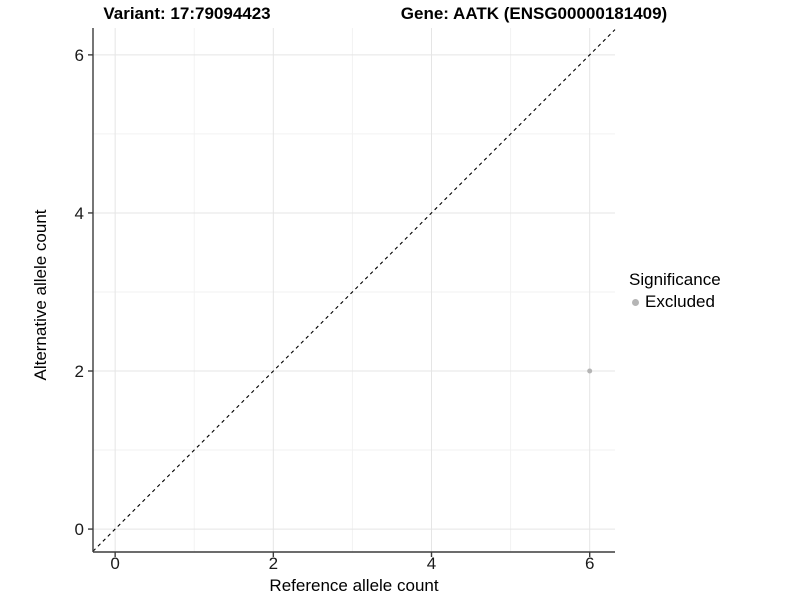 Image resolution: width=800 pixels, height=600 pixels. What do you see at coordinates (40, 295) in the screenshot?
I see `y-axis-title: Alternative allele count` at bounding box center [40, 295].